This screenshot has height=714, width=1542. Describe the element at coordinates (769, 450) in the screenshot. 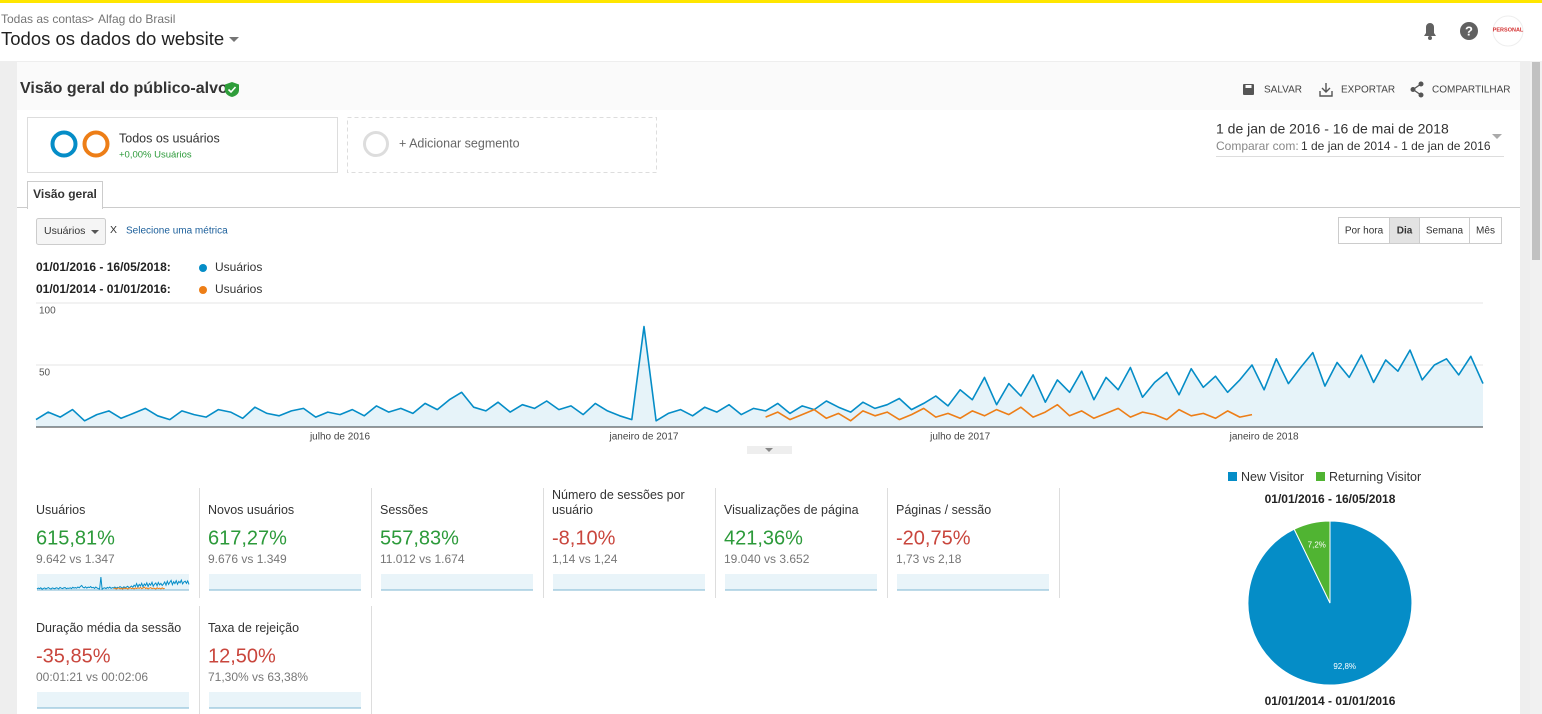

I see `chart-collapse` at that location.